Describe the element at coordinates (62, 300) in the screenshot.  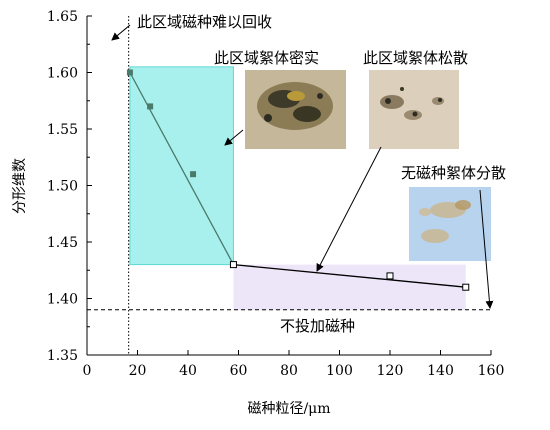
I see `y-tick-label: 1.40` at that location.